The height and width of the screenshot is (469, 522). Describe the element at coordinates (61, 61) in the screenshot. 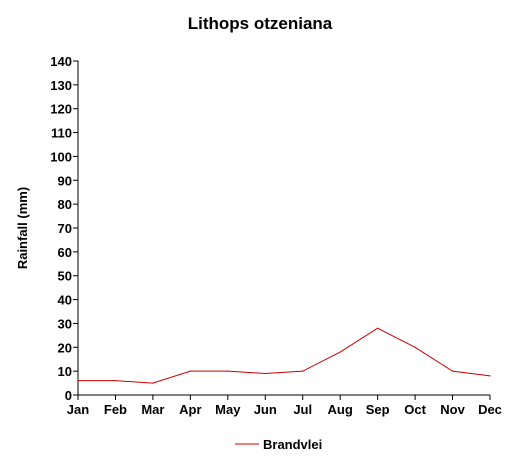

I see `y-tick-label: 140` at that location.